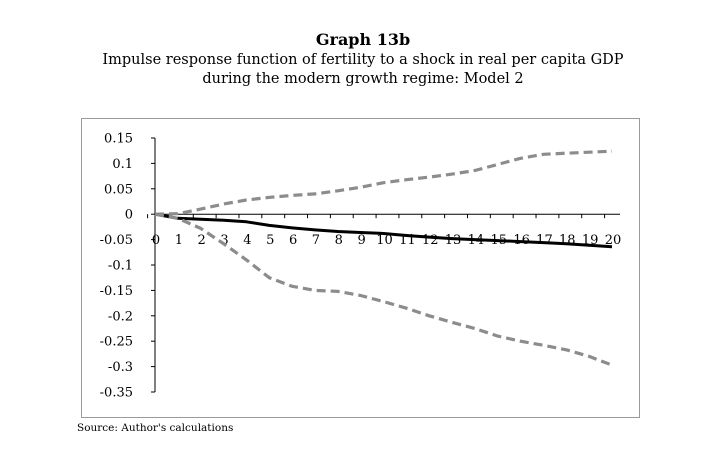  I want to click on x-tick-label: 17, so click(544, 240).